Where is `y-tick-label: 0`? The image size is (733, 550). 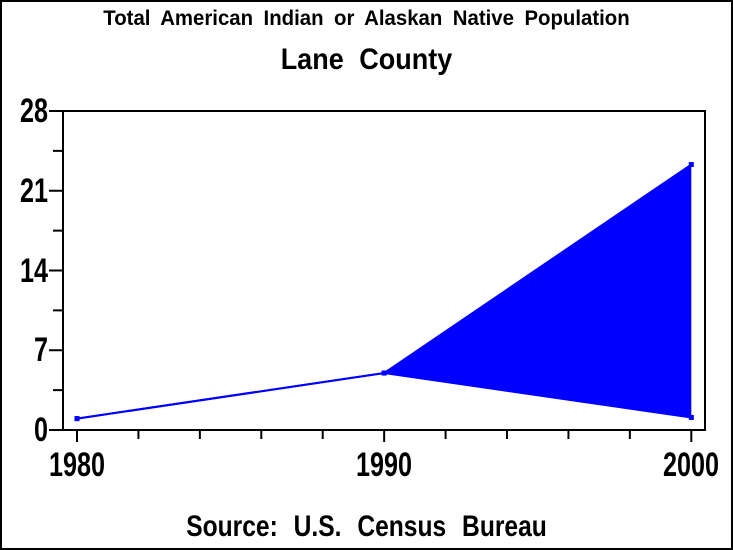 y-tick-label: 0 is located at coordinates (40, 430).